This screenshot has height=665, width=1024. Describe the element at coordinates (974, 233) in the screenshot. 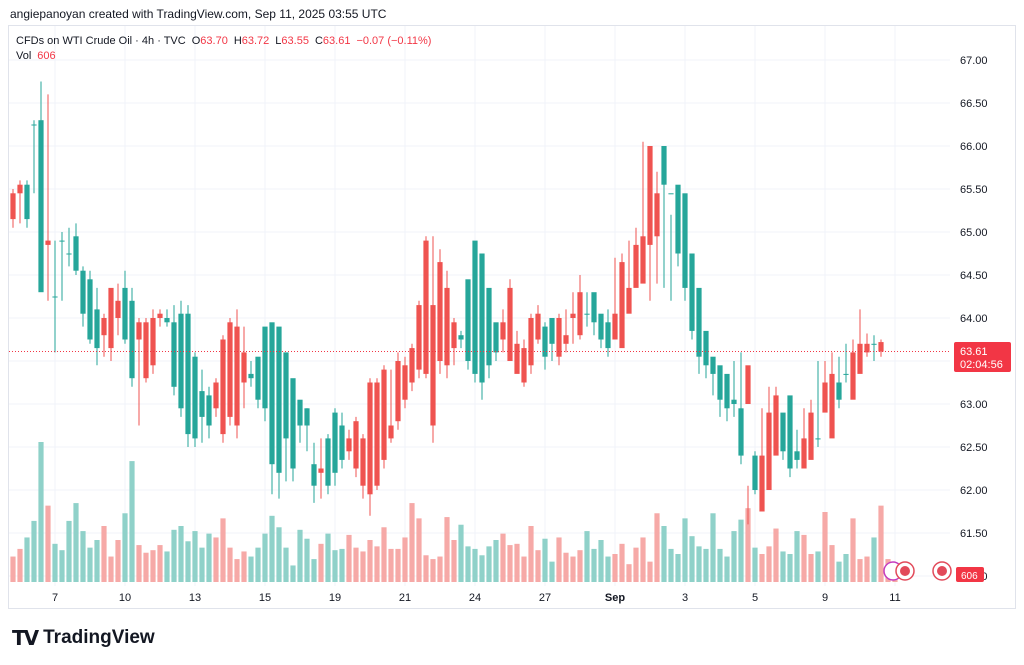

I see `y-tick-label: 65.00` at that location.